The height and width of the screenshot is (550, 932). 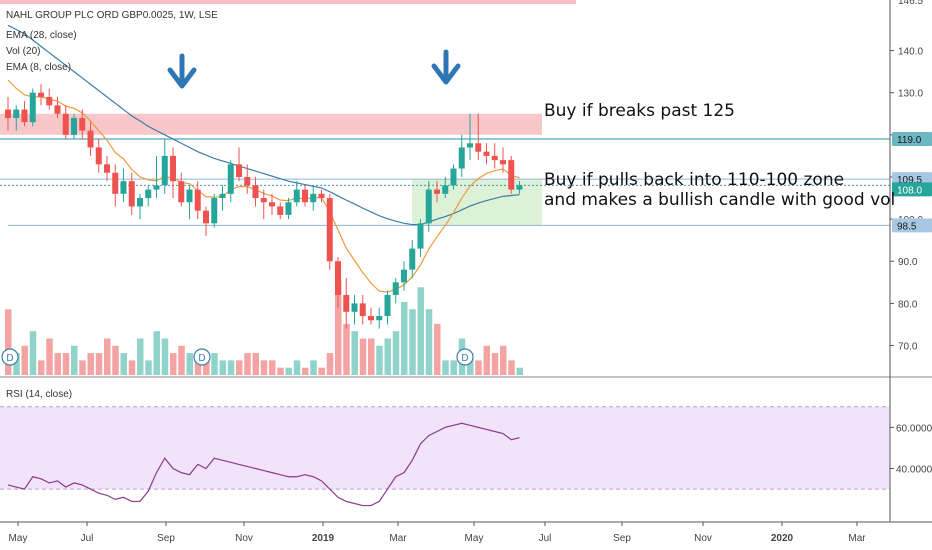 I want to click on legend-ema8: EMA (8, close), so click(x=38, y=67).